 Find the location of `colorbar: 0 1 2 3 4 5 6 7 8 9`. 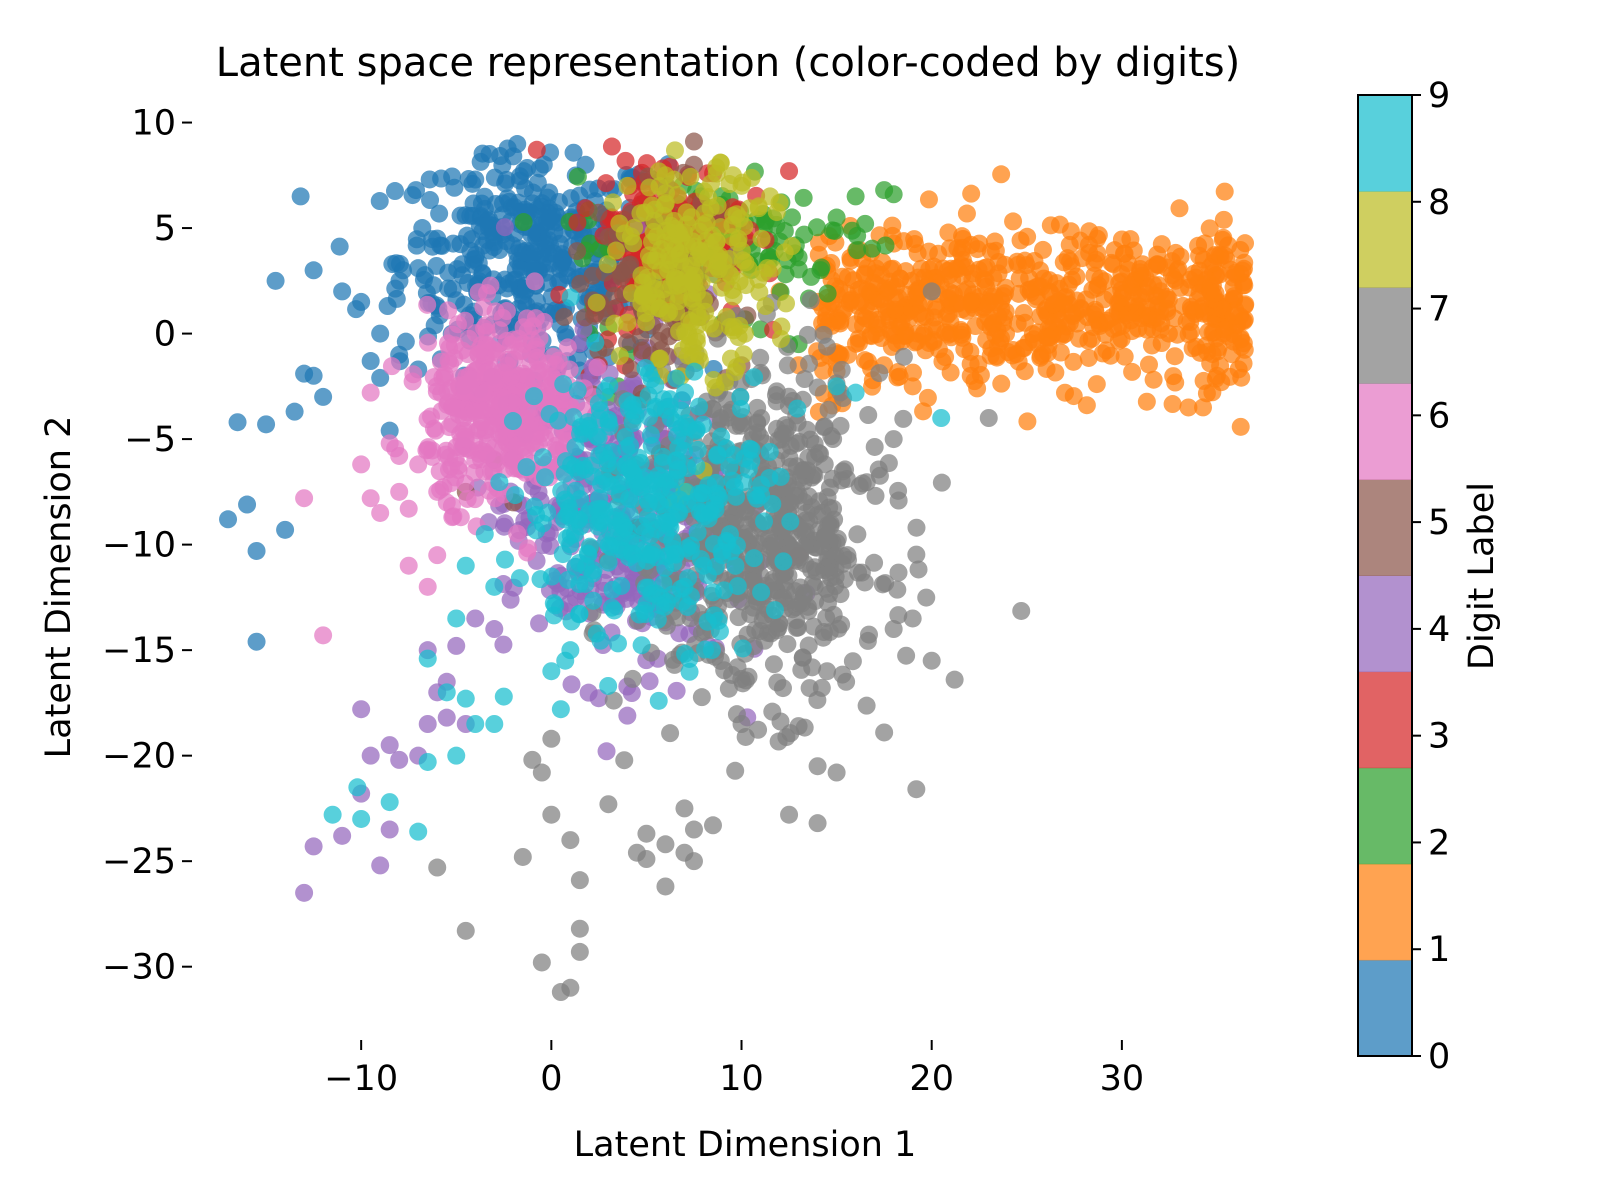

colorbar: 0 1 2 3 4 5 6 7 8 9 is located at coordinates (1403, 576).